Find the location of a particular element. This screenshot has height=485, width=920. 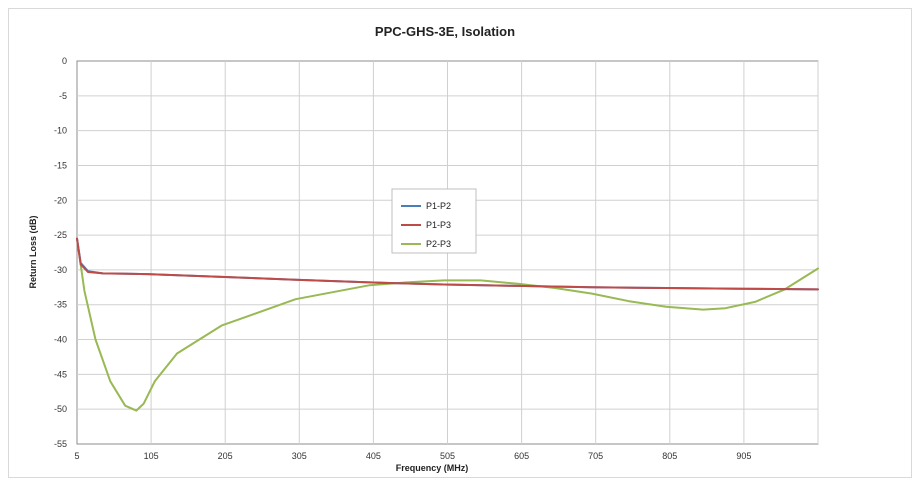

y-tick-label: -35 is located at coordinates (60, 305).